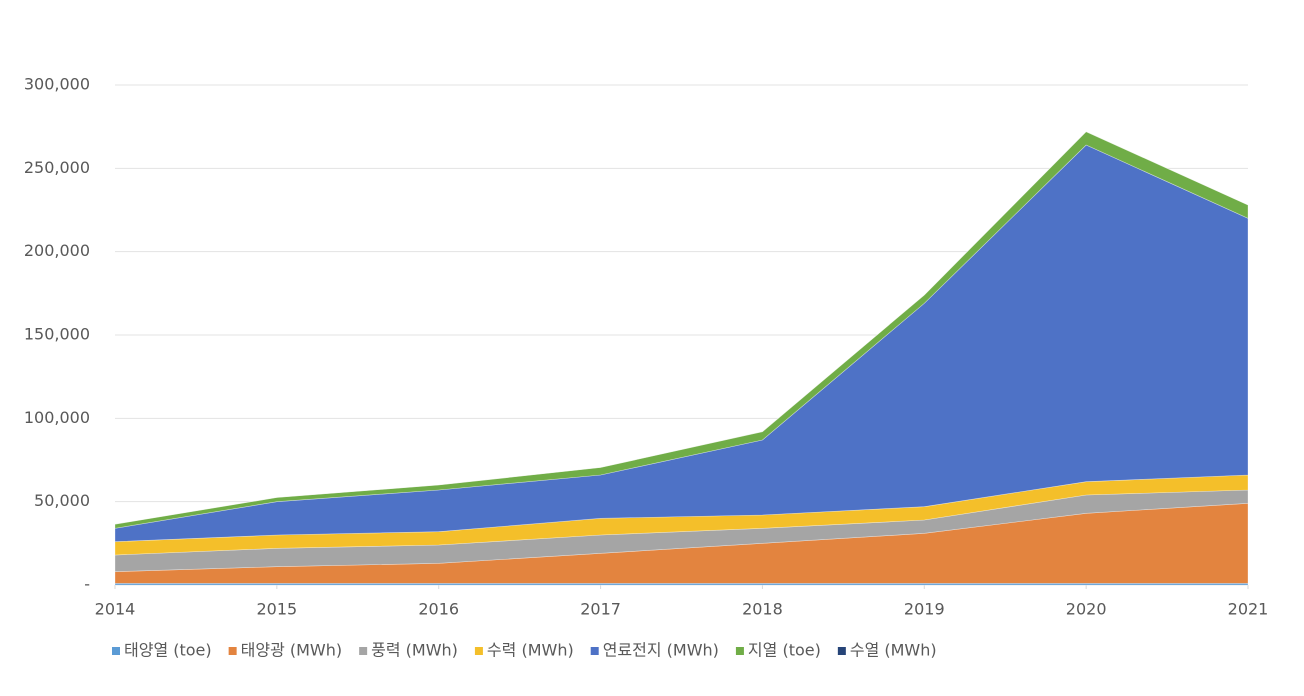  I want to click on y-tick-label: -, so click(87, 584).